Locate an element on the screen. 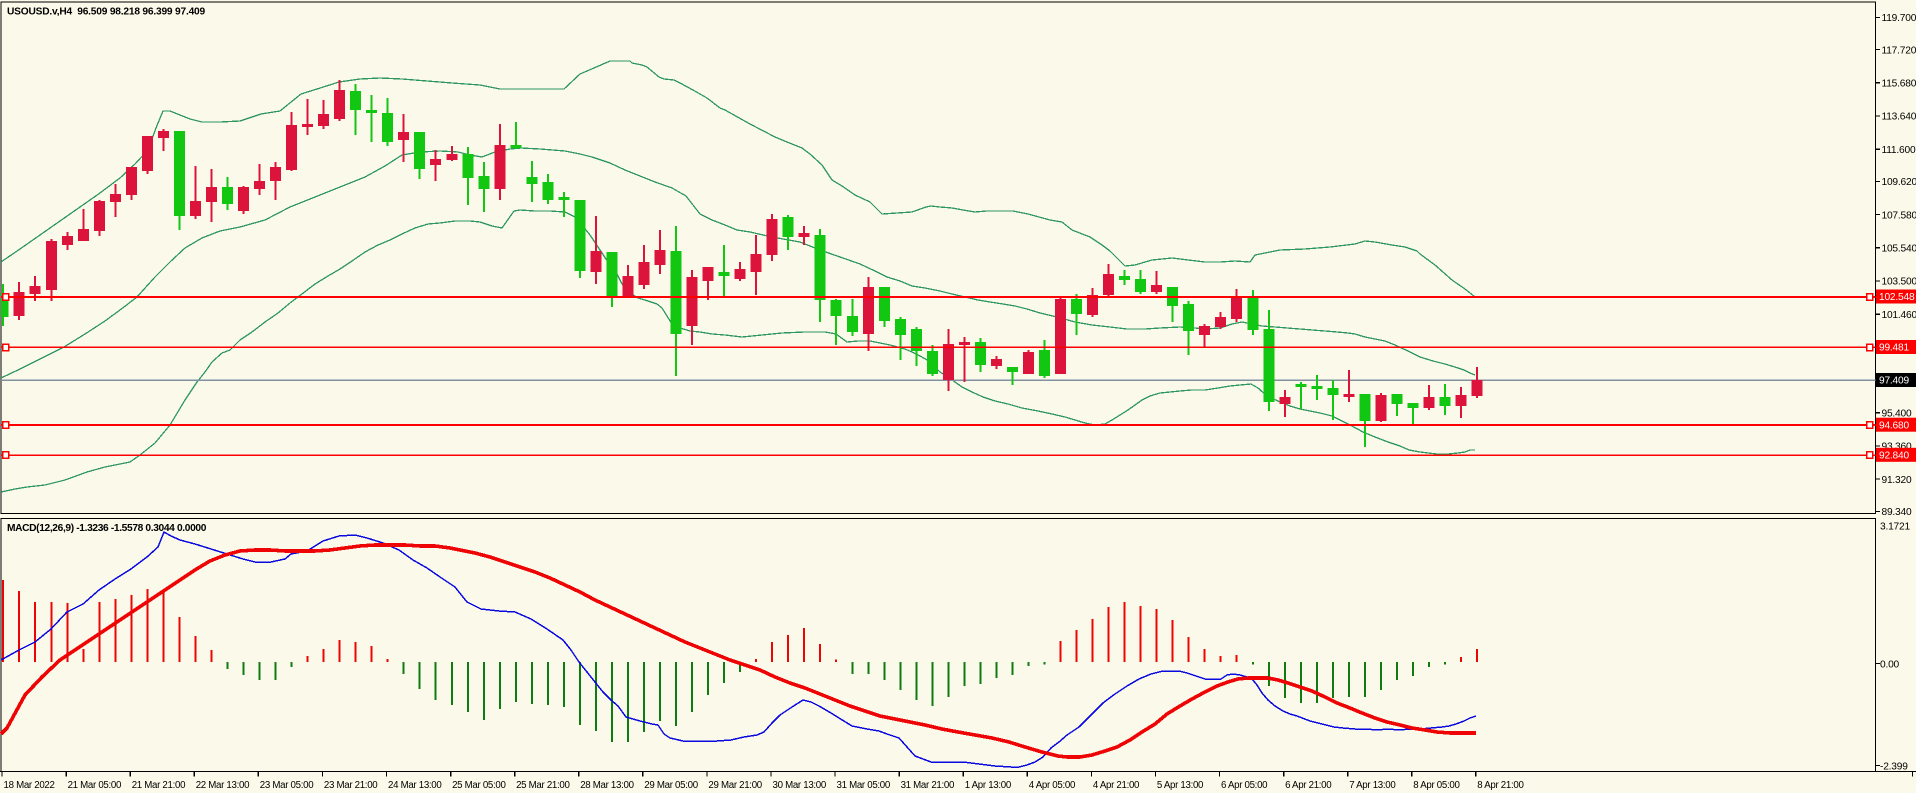 Image resolution: width=1916 pixels, height=793 pixels. svg-text: 7 Apr 13:00 is located at coordinates (1372, 785).